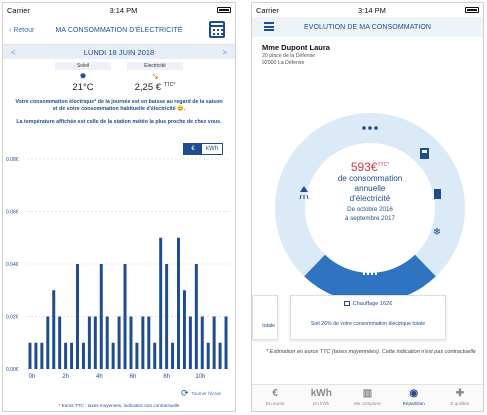  What do you see at coordinates (166, 377) in the screenshot?
I see `x-tick-label: 8h` at bounding box center [166, 377].